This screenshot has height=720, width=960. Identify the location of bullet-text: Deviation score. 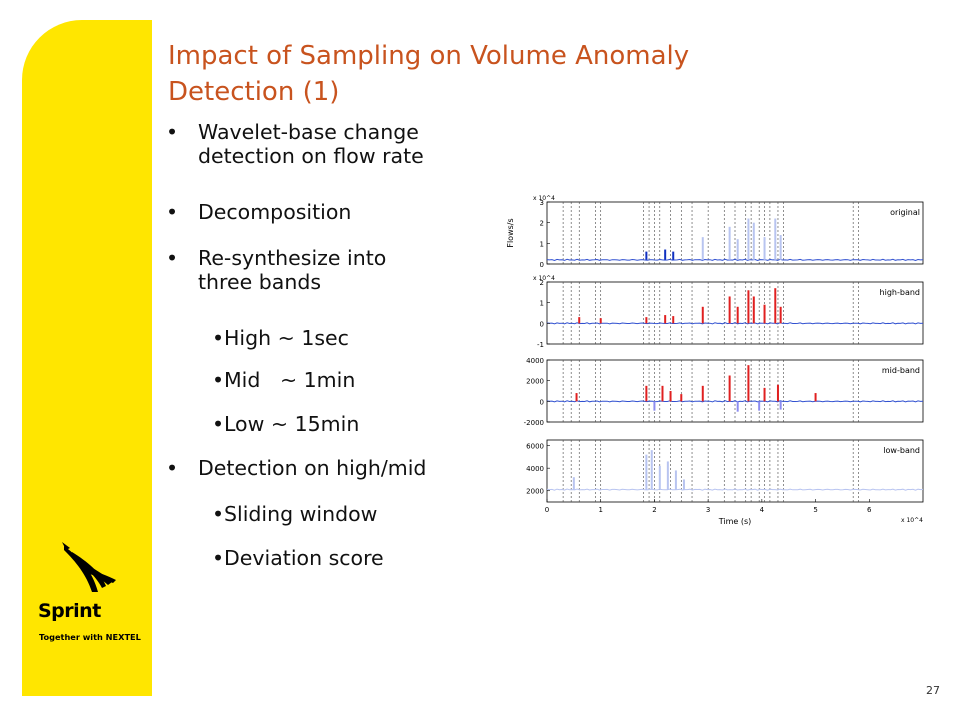
(304, 558).